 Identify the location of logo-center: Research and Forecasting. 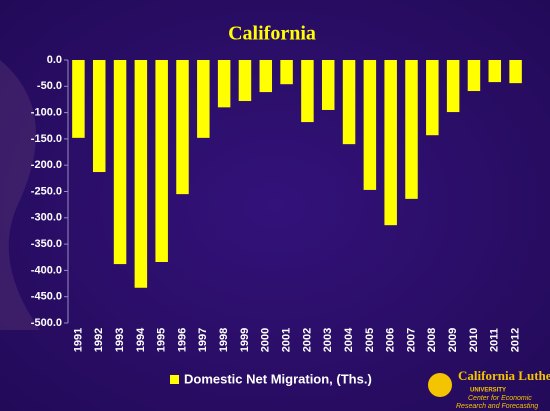
(497, 406).